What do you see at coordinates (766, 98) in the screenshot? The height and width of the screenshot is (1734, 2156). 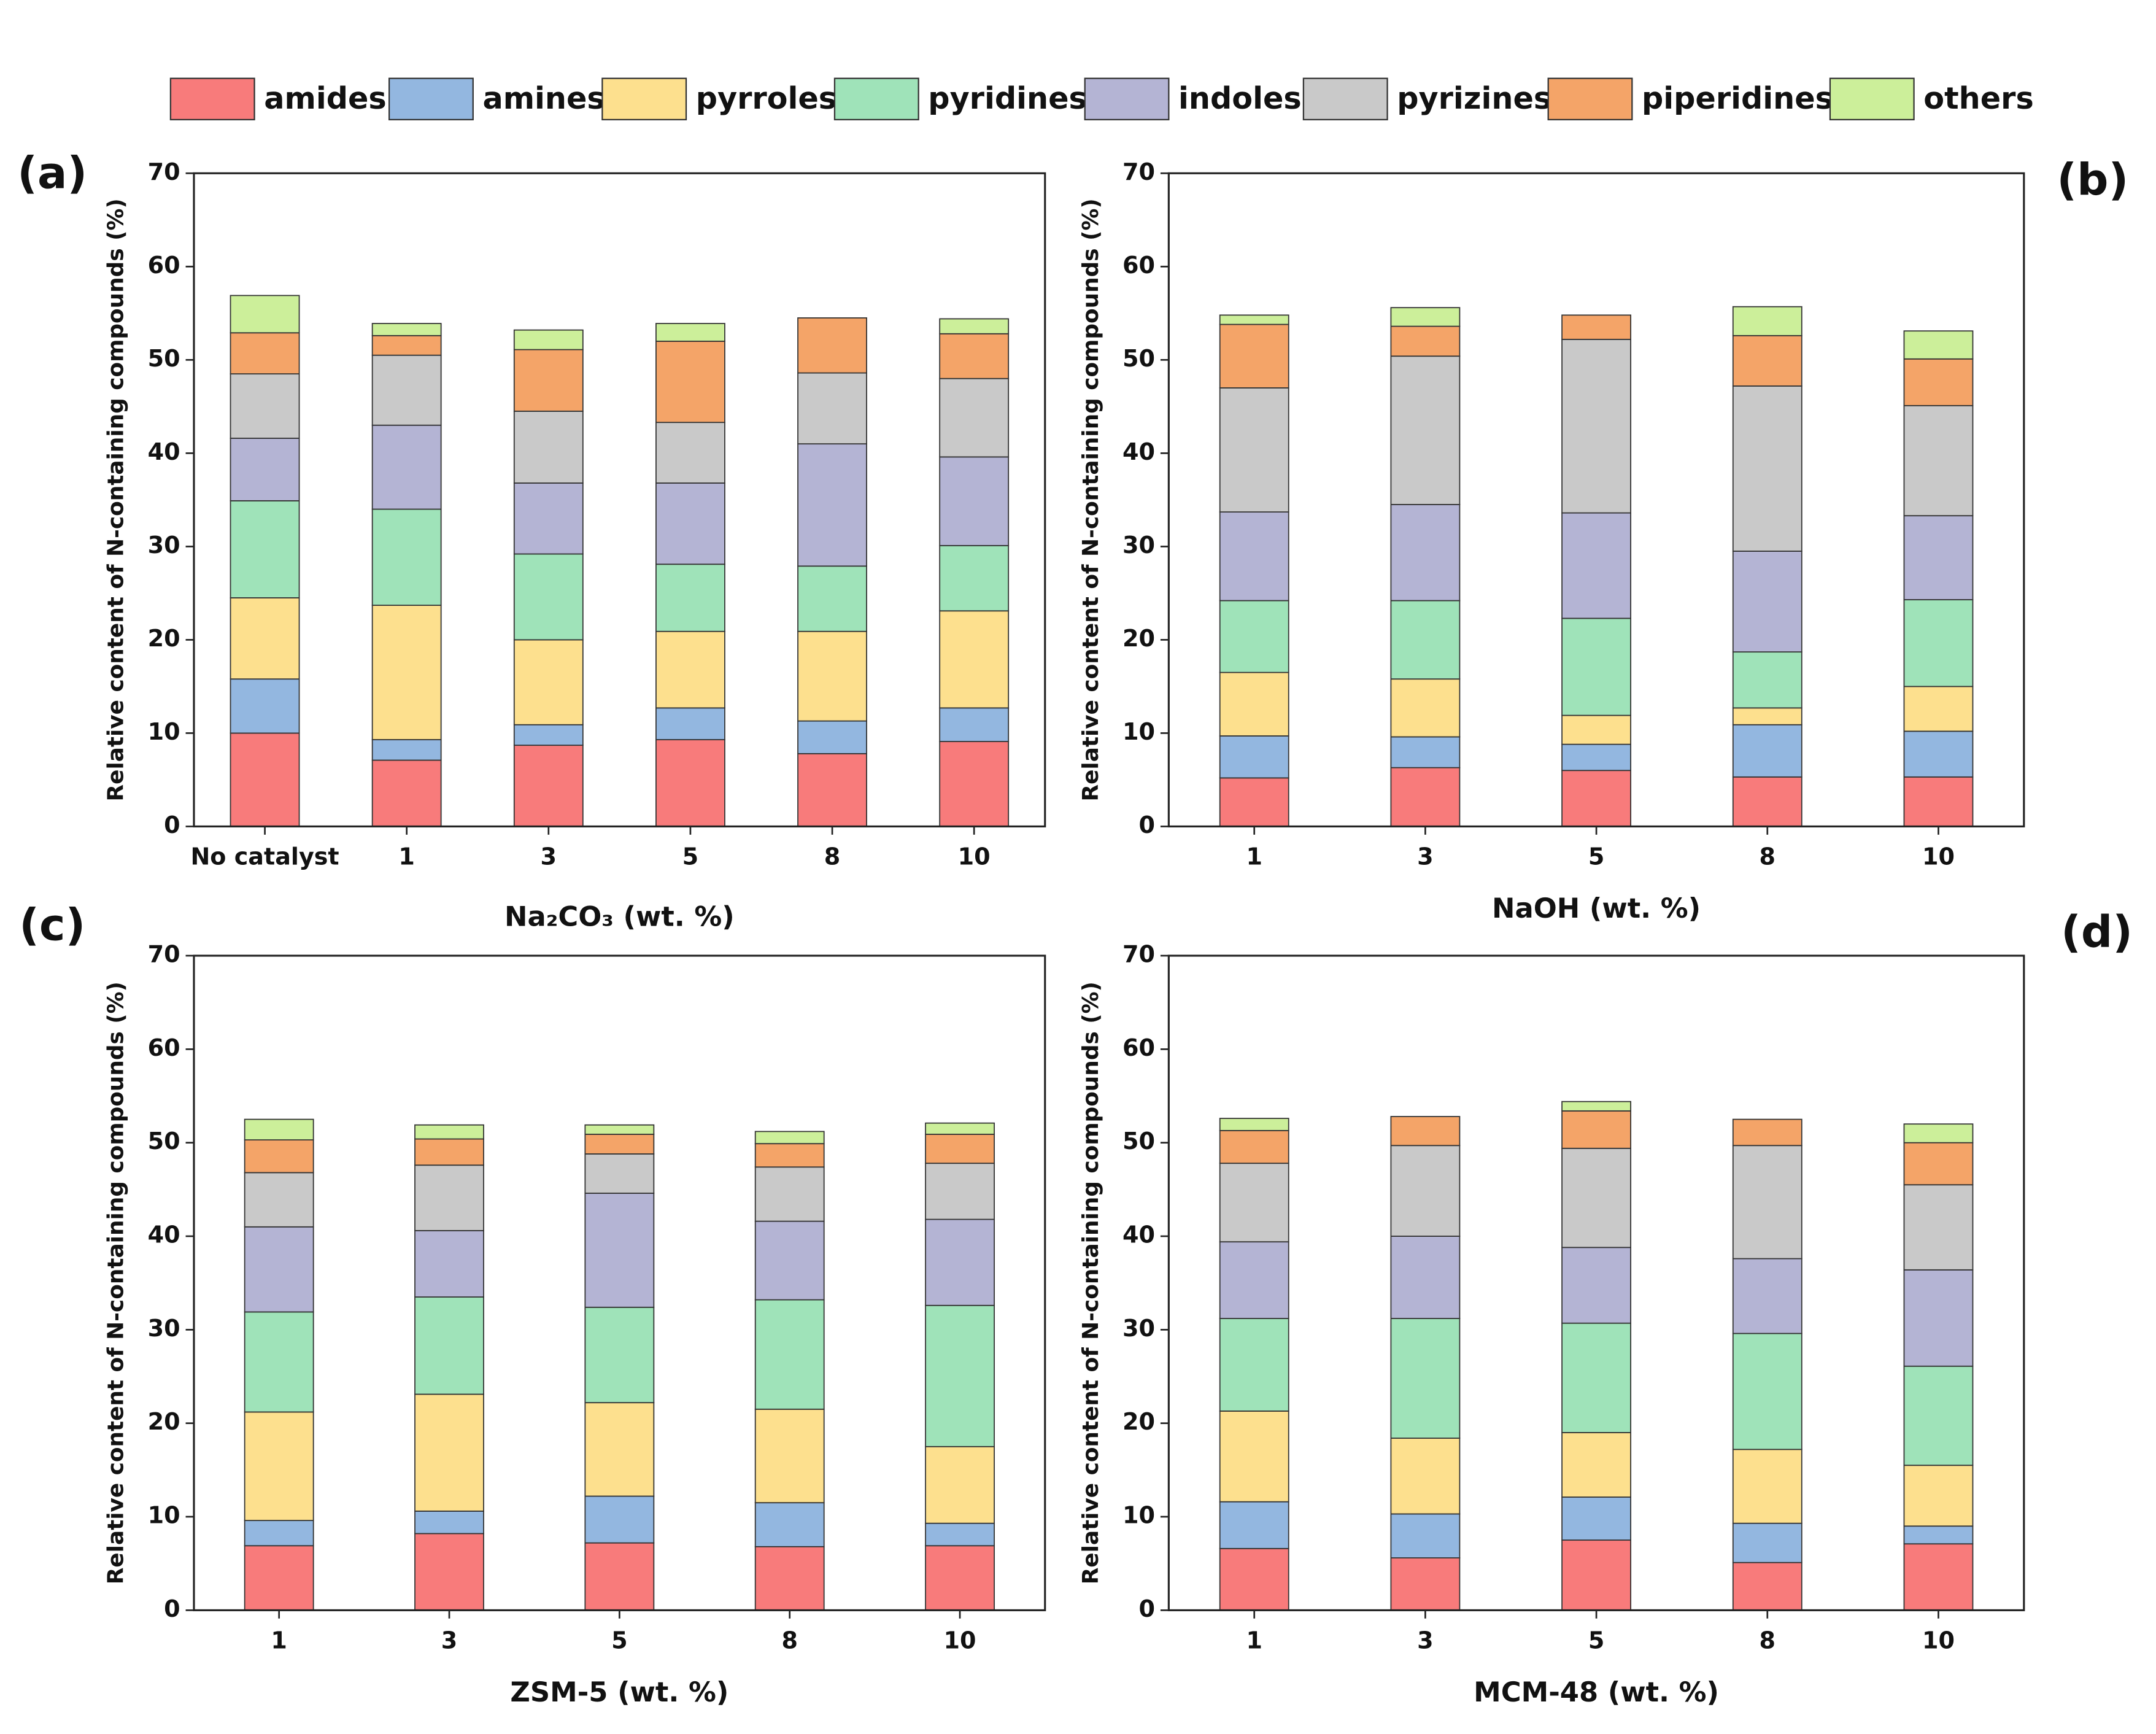 I see `legend-label: pyrroles` at bounding box center [766, 98].